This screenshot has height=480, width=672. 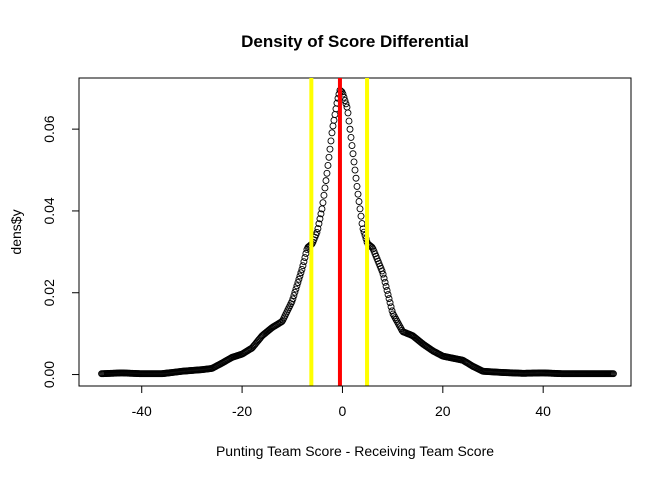 What do you see at coordinates (49, 374) in the screenshot?
I see `y-tick-label: 0.00` at bounding box center [49, 374].